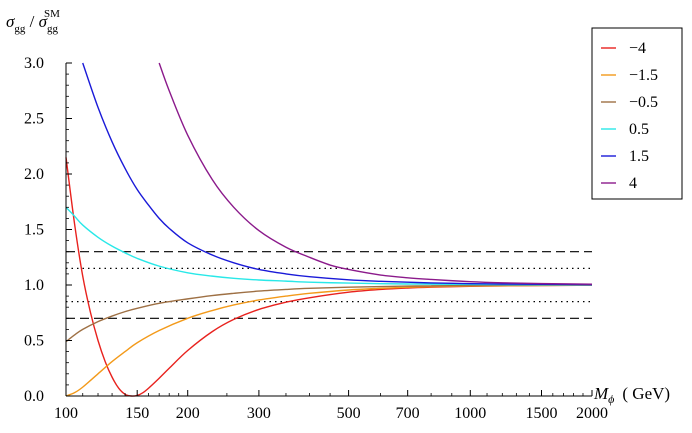 The image size is (692, 433). Describe the element at coordinates (20, 29) in the screenshot. I see `y-label-sub: gg` at that location.